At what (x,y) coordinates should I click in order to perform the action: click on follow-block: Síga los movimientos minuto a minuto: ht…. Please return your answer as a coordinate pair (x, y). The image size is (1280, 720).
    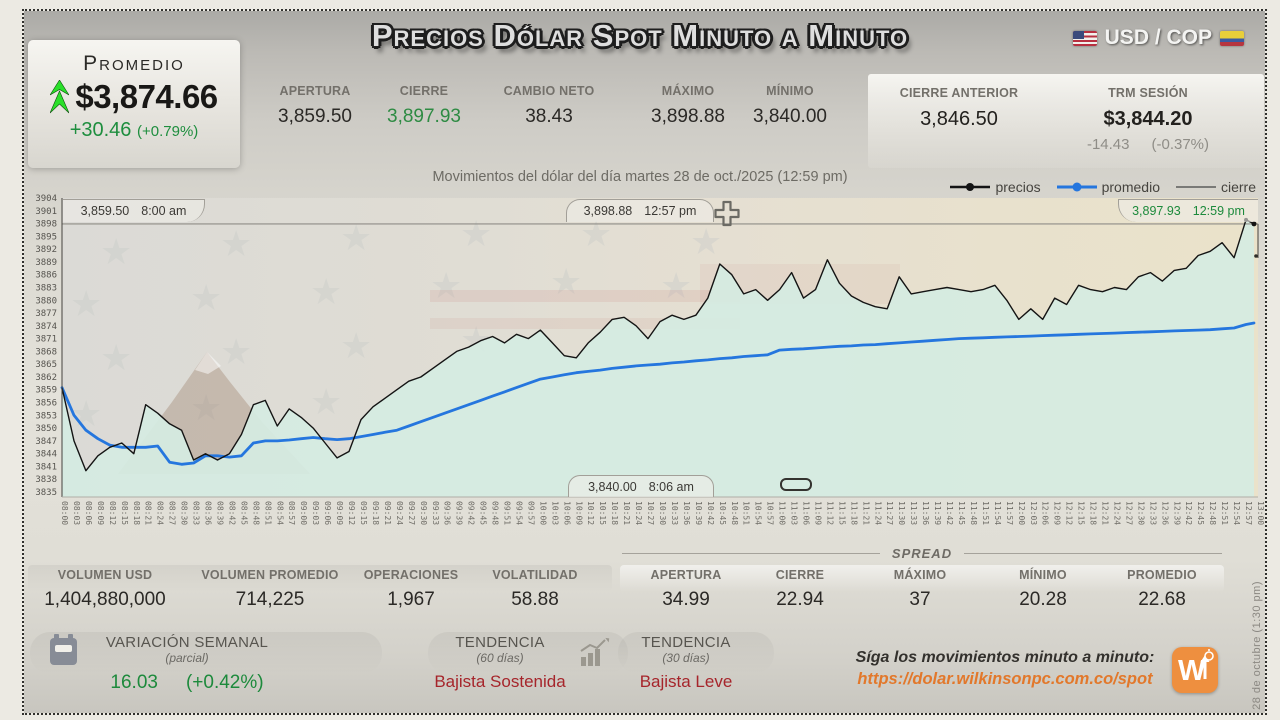
    Looking at the image, I should click on (1005, 669).